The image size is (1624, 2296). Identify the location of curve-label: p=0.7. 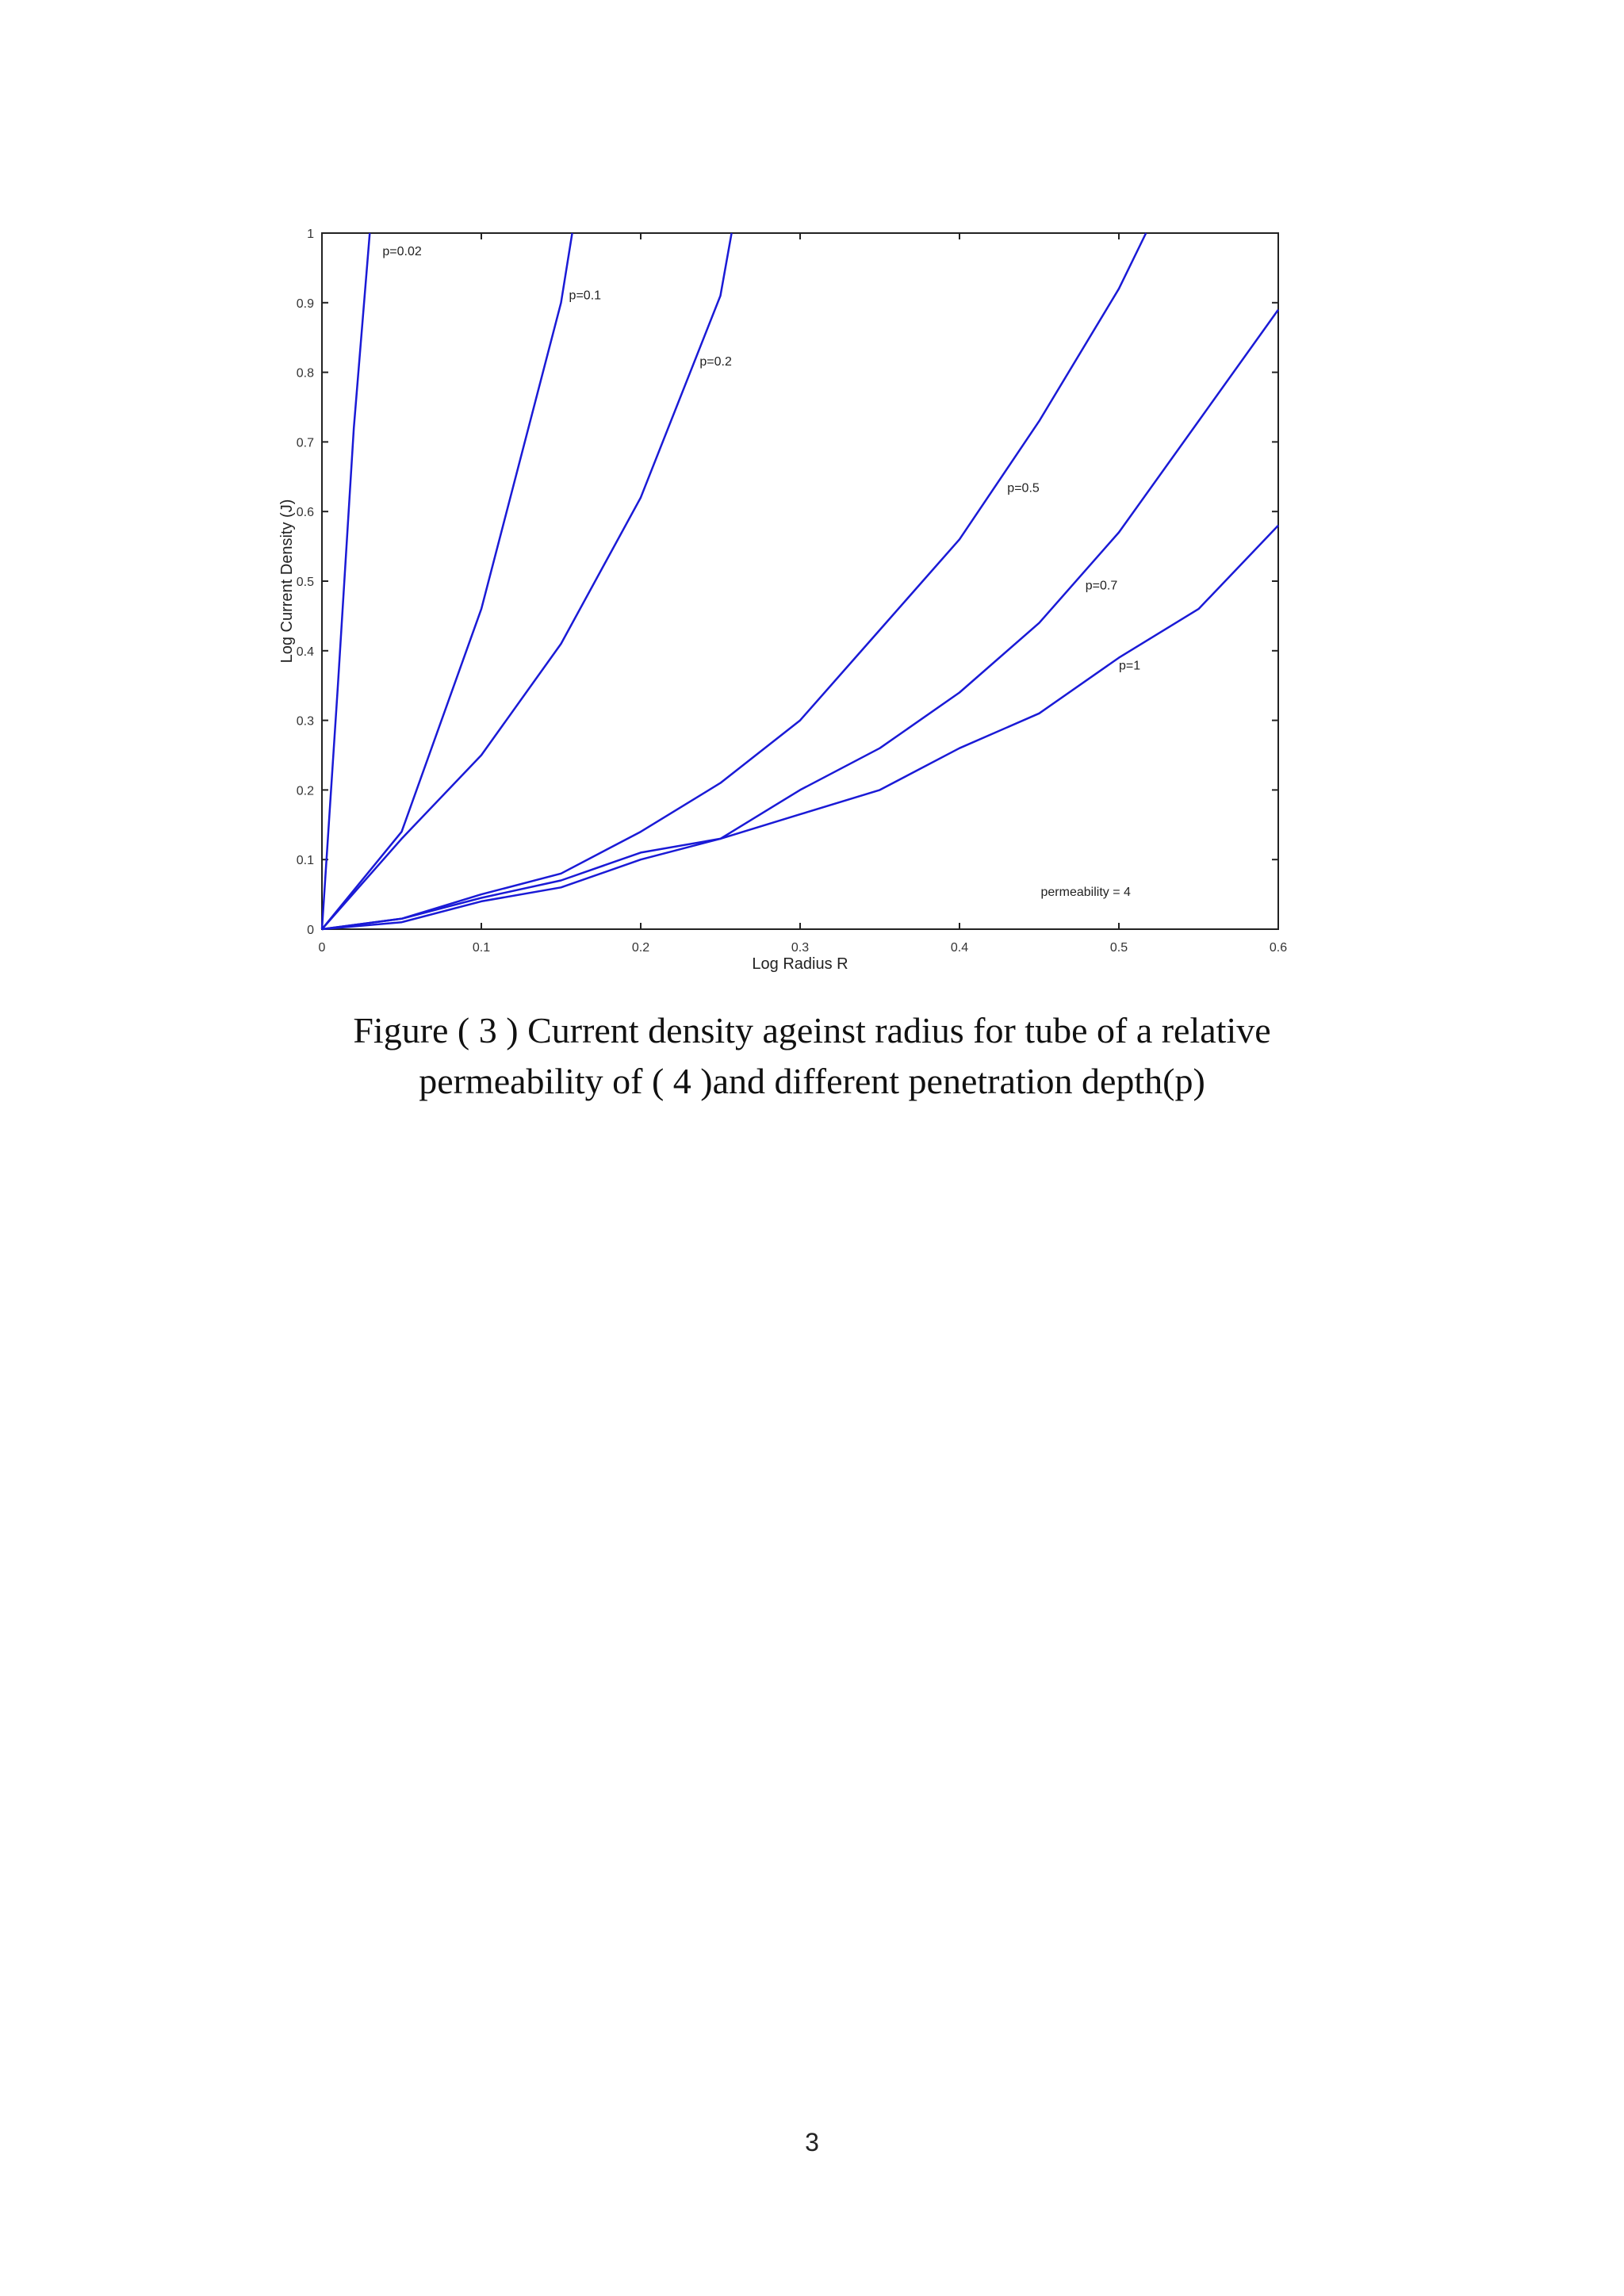
(1102, 586).